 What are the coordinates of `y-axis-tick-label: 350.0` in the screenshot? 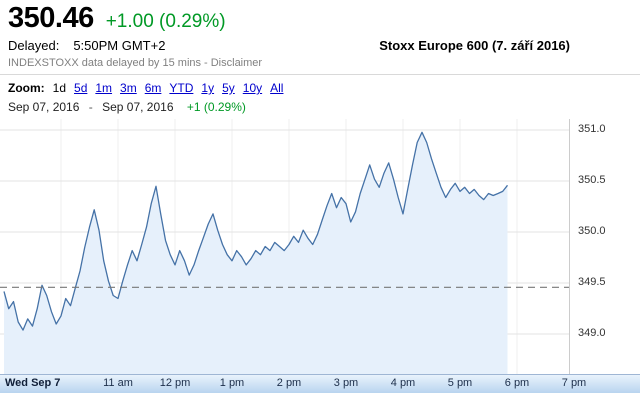 It's located at (592, 231).